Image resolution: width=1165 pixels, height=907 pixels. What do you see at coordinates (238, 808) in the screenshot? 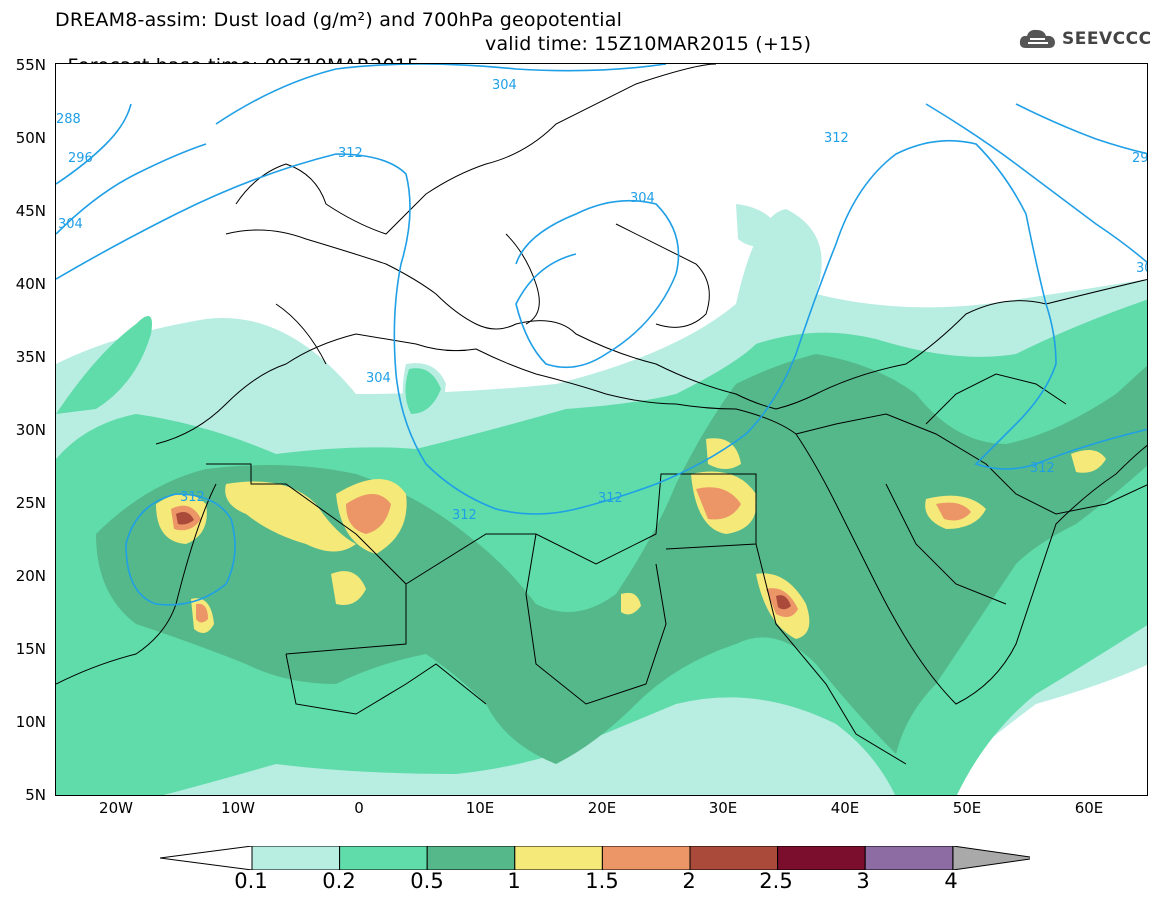
I see `lon-label: 10W` at bounding box center [238, 808].